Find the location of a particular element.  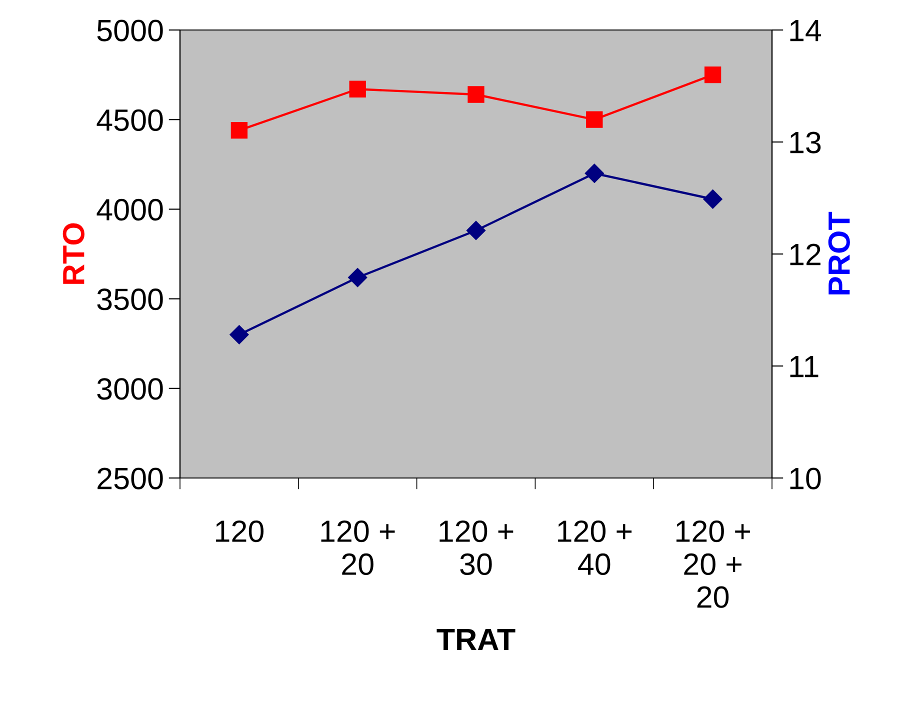

y-tick-label: 4000 is located at coordinates (129, 209).